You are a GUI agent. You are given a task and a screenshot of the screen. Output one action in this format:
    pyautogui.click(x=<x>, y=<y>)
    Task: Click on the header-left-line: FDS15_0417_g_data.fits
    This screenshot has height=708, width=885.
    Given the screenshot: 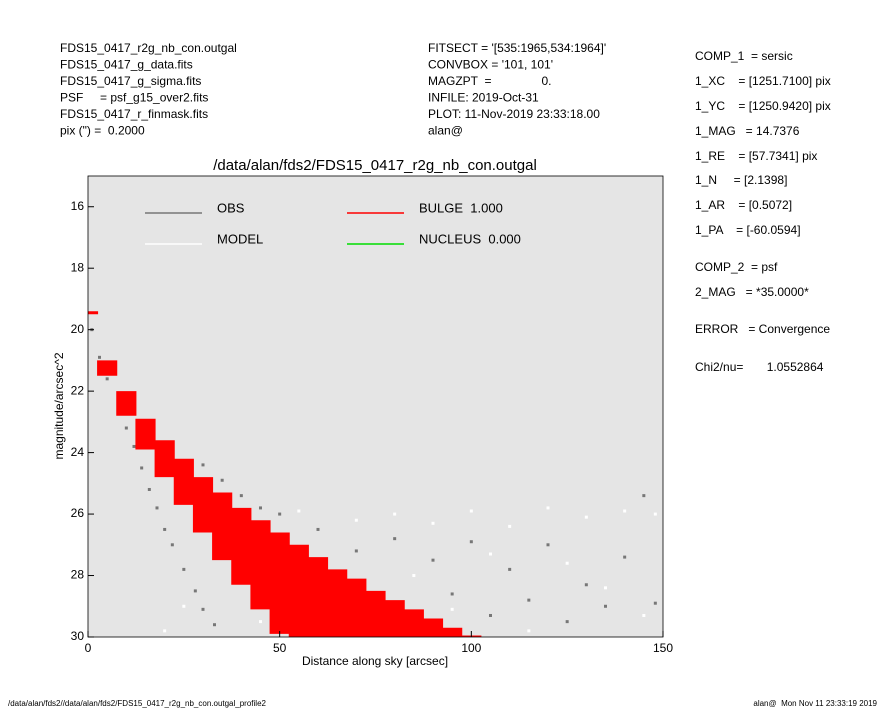 What is the action you would take?
    pyautogui.click(x=126, y=65)
    